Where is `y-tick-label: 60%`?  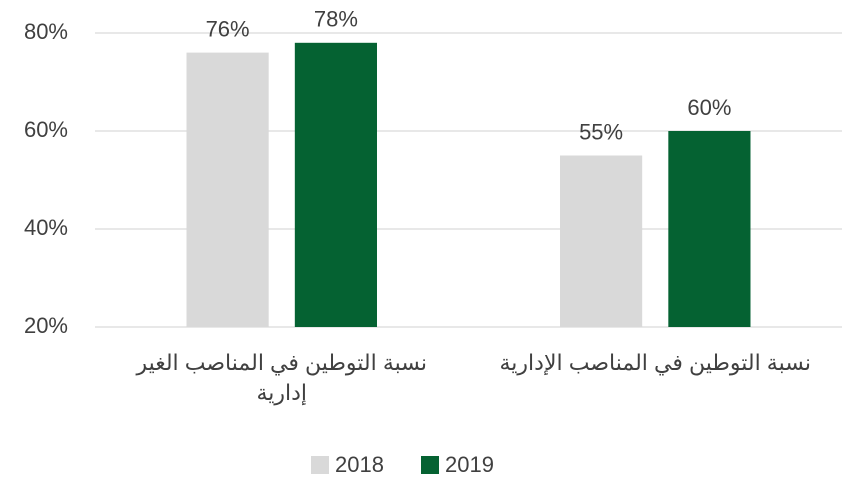 y-tick-label: 60% is located at coordinates (46, 129).